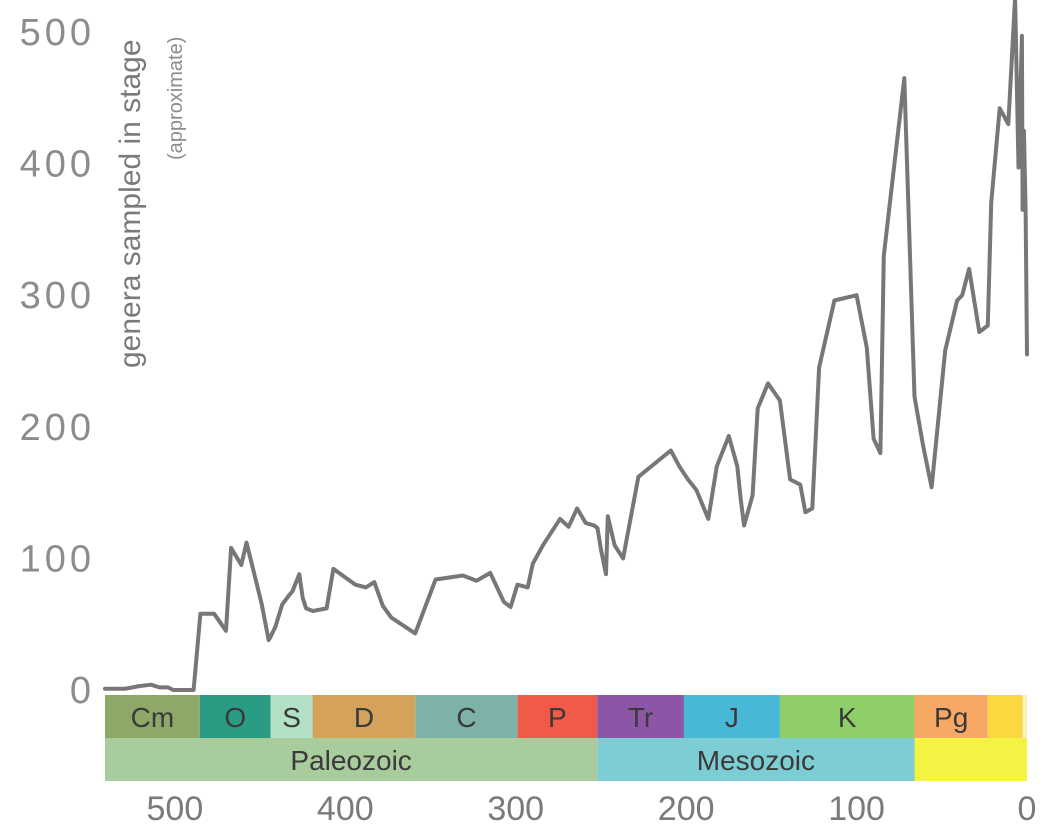 Image resolution: width=1040 pixels, height=832 pixels. I want to click on period-label: Cm, so click(153, 717).